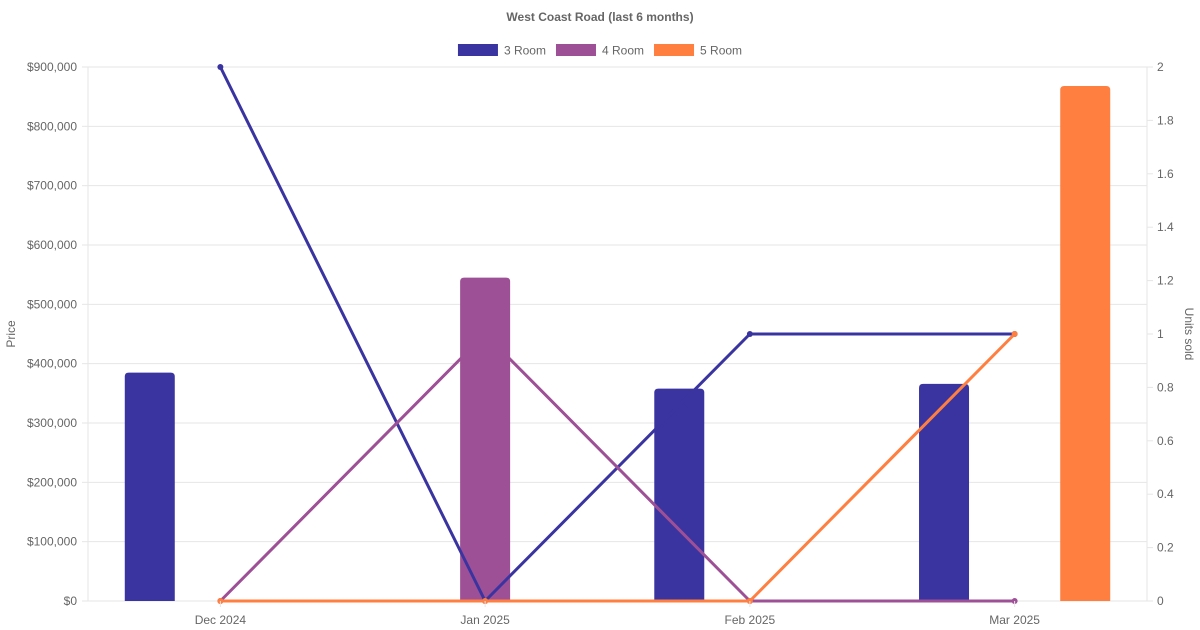 This screenshot has width=1200, height=630. What do you see at coordinates (1165, 441) in the screenshot?
I see `right-tick-label: 0.6` at bounding box center [1165, 441].